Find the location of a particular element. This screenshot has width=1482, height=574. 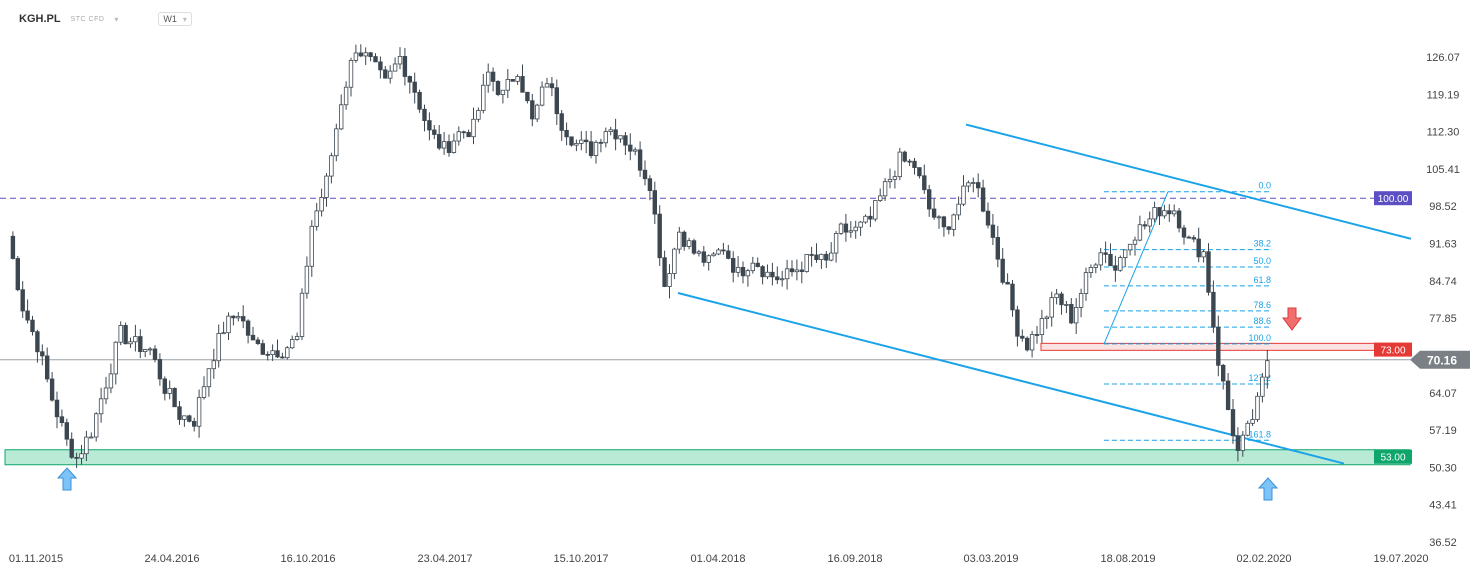

fib-anchor-line is located at coordinates (1136, 268).